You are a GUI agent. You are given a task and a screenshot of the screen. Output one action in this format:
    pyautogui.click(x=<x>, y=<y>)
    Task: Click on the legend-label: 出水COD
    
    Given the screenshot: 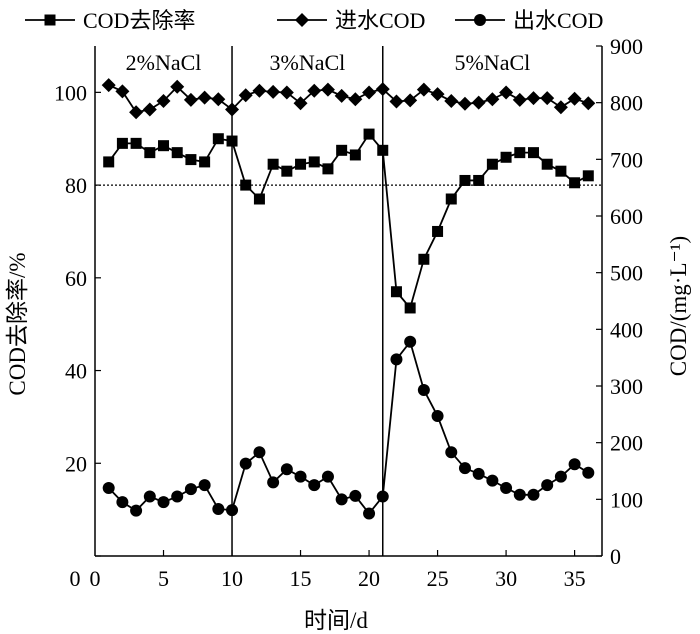 What is the action you would take?
    pyautogui.click(x=558, y=20)
    